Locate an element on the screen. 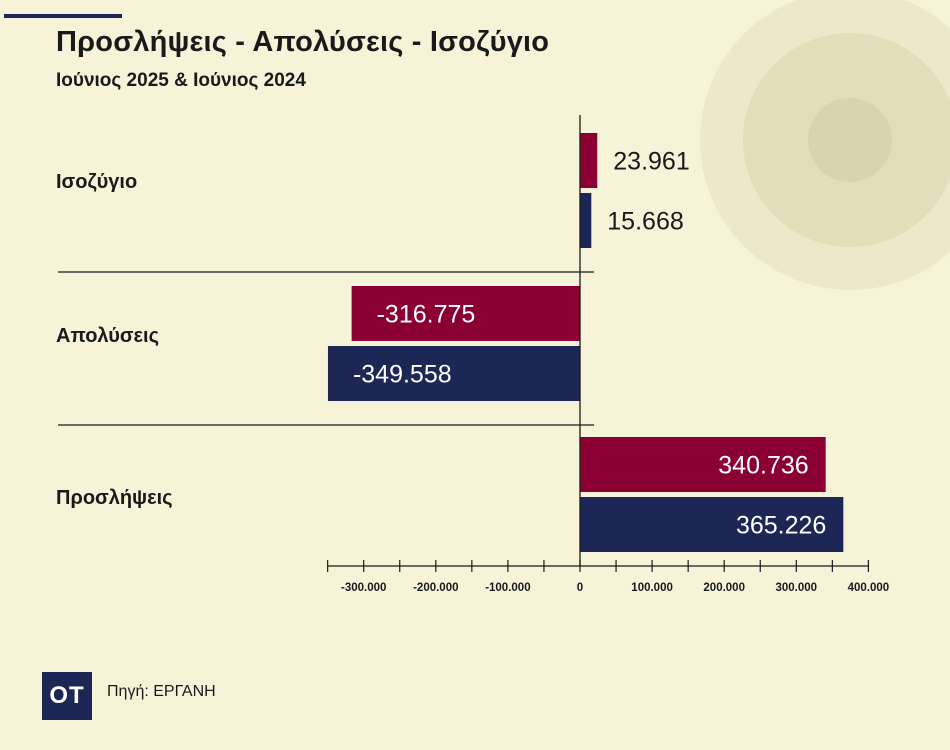 The image size is (950, 750). x-tick-label: -100.000 is located at coordinates (507, 588).